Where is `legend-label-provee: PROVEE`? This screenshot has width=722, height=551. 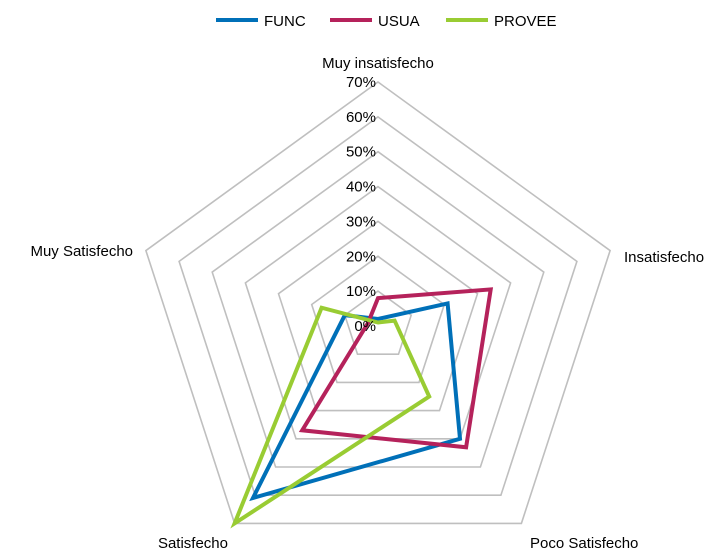 legend-label-provee: PROVEE is located at coordinates (525, 21).